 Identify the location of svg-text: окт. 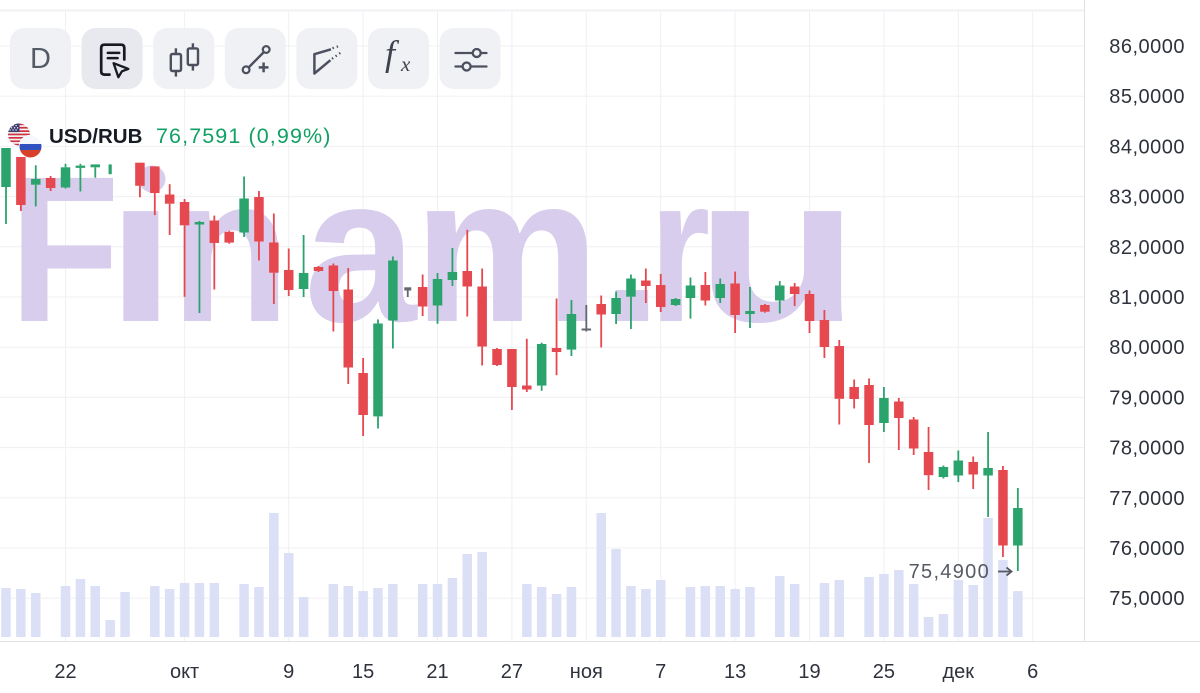
(184, 672).